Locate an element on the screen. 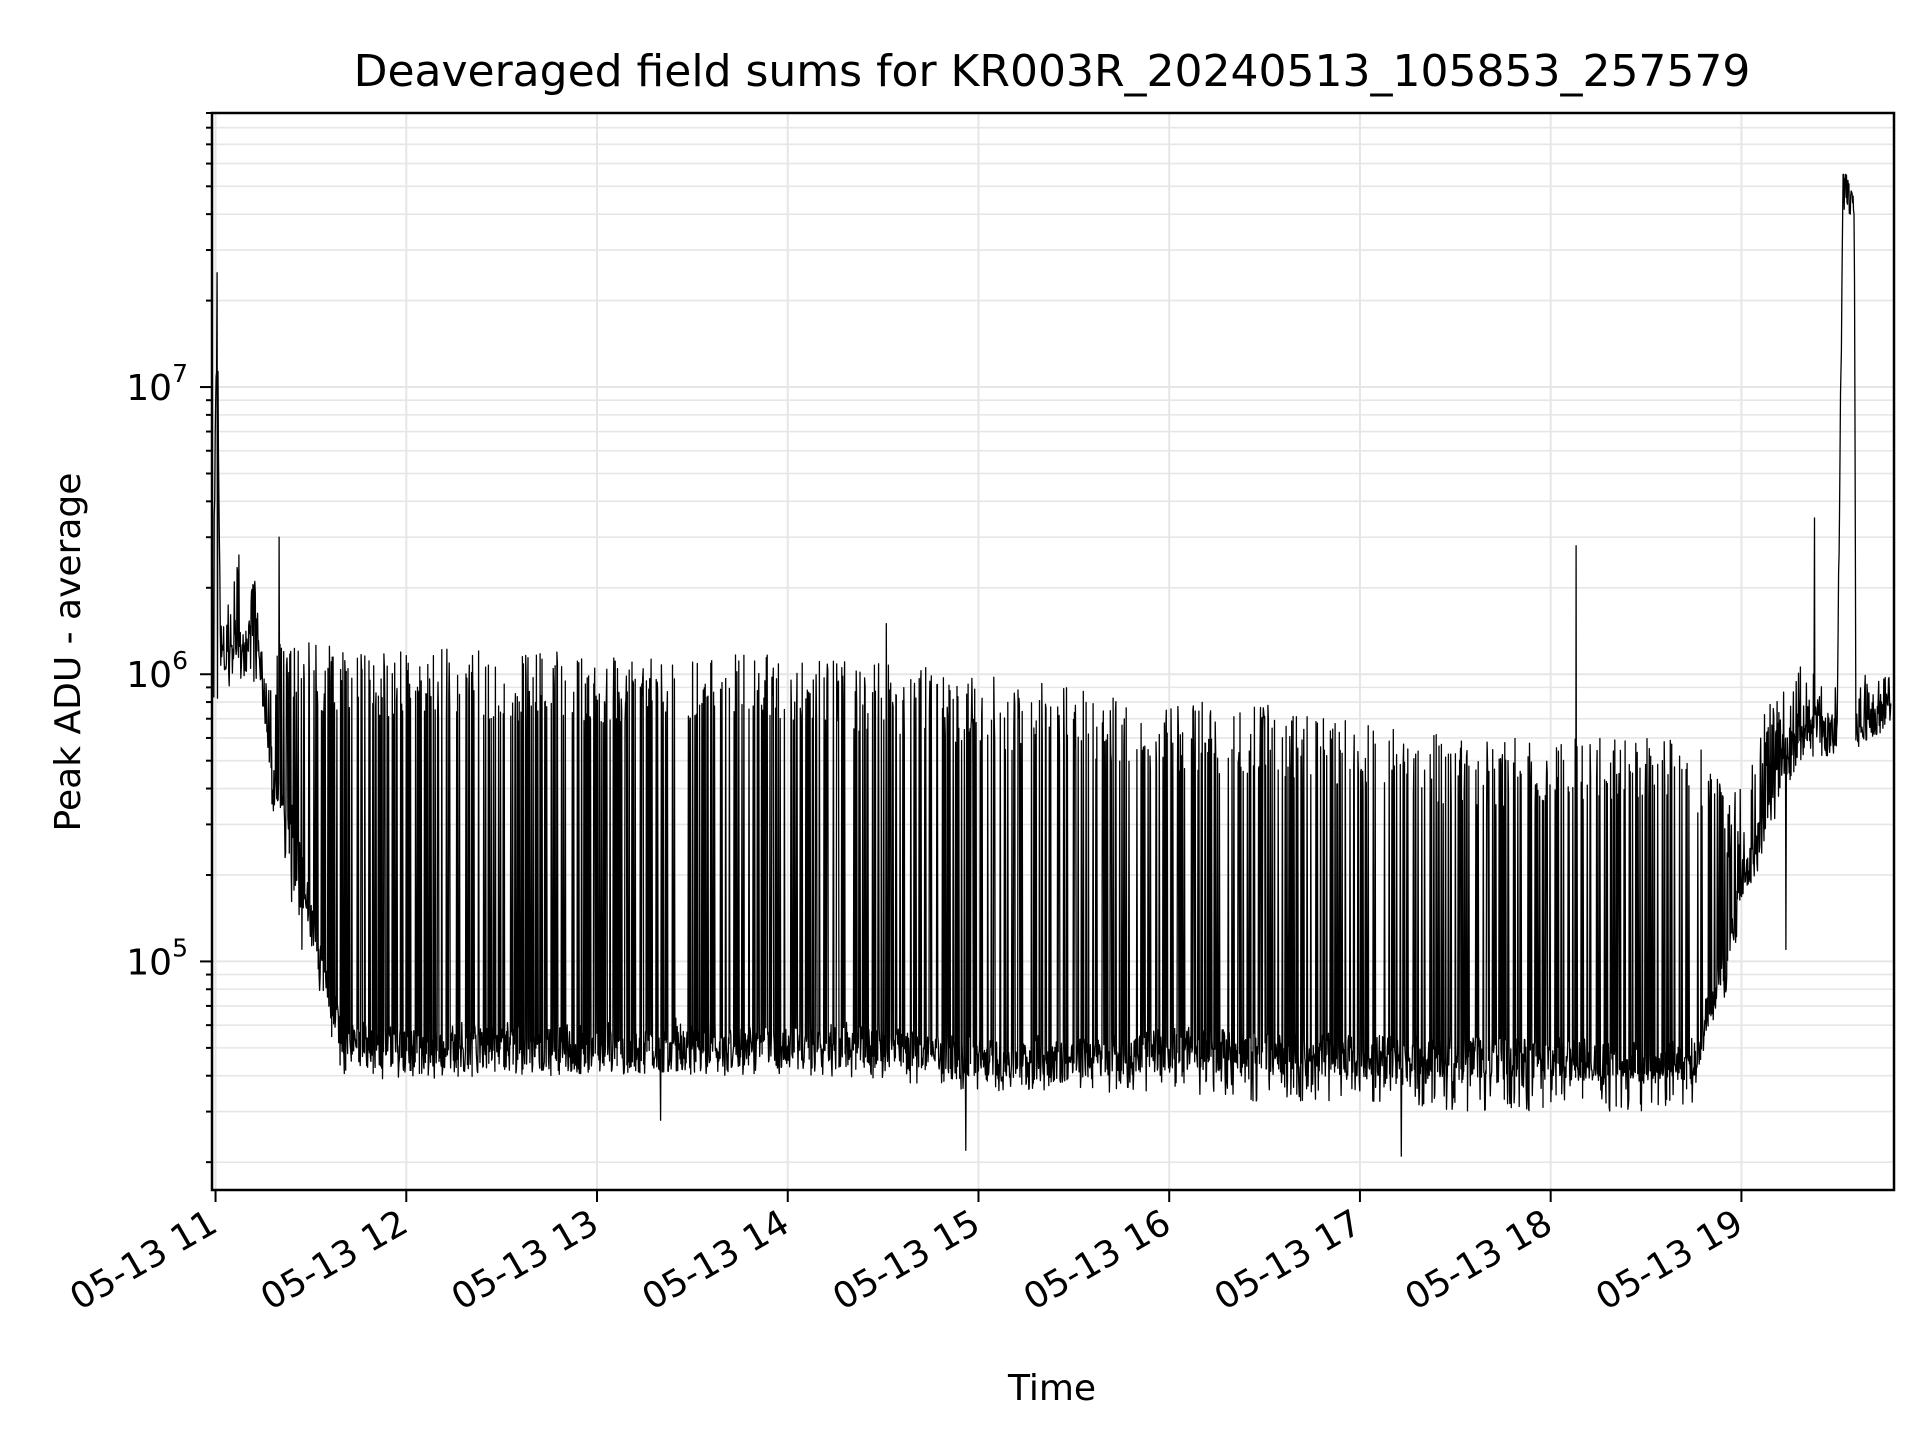  y-axis-label: Peak ADU - average is located at coordinates (68, 652).